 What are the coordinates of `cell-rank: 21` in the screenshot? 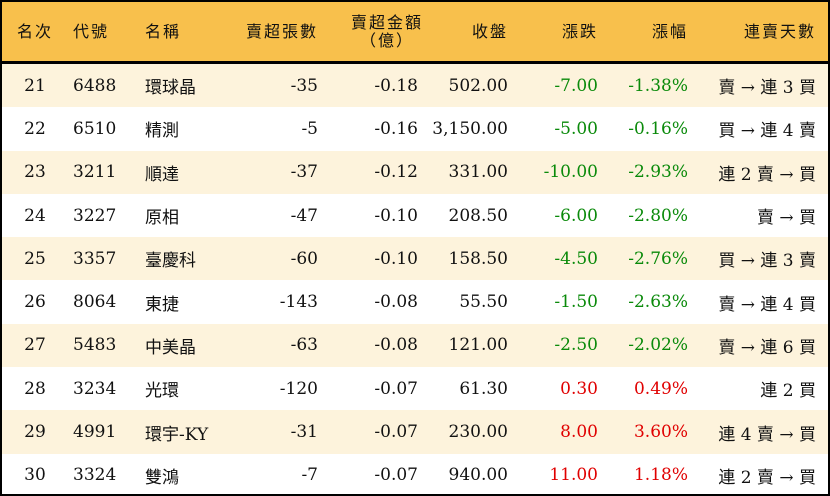 It's located at (35, 85).